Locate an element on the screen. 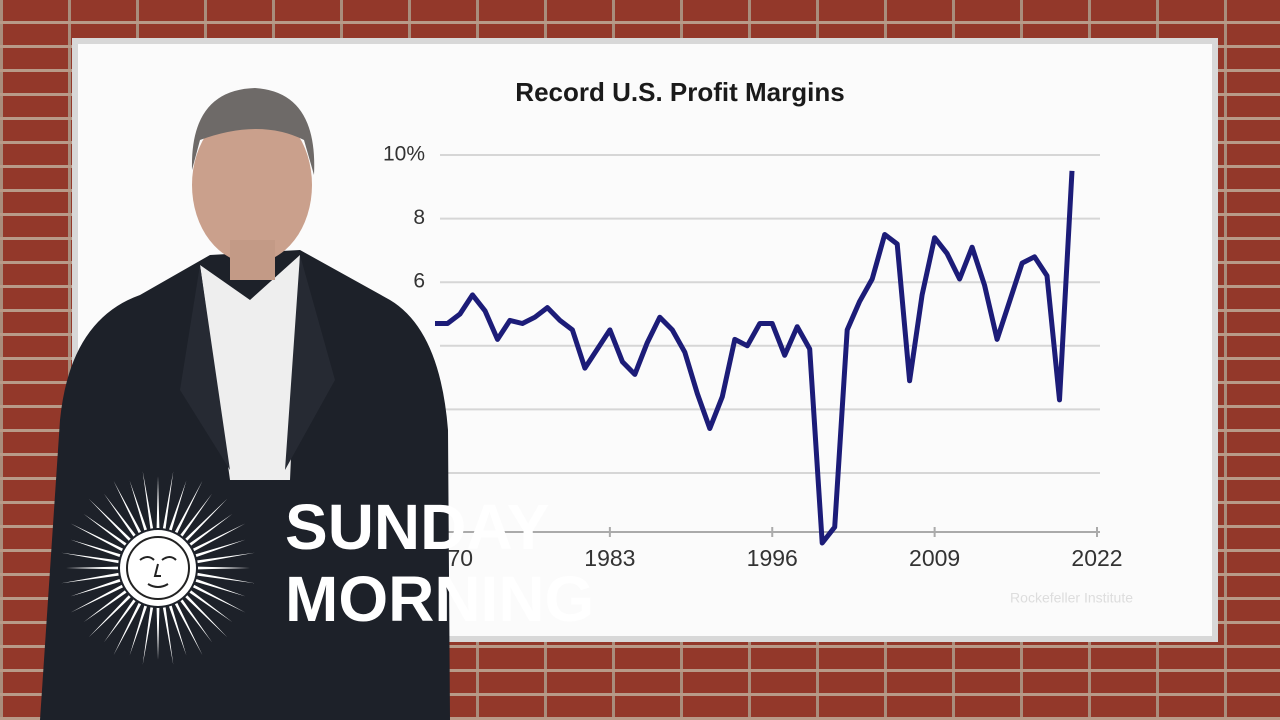  y-tick-label: 10% is located at coordinates (404, 154).